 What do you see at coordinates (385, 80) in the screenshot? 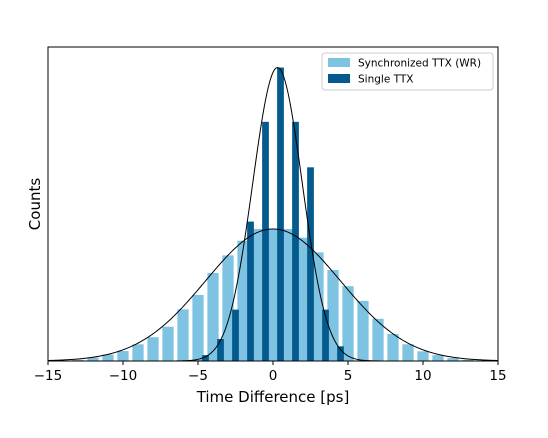
I see `legend-label-single-ttx: Single TTX` at bounding box center [385, 80].